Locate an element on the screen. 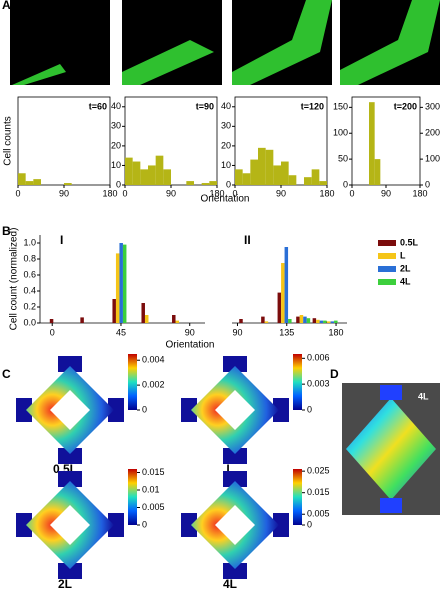 This screenshot has width=446, height=596. y-tick-label: 0.8 is located at coordinates (29, 258).